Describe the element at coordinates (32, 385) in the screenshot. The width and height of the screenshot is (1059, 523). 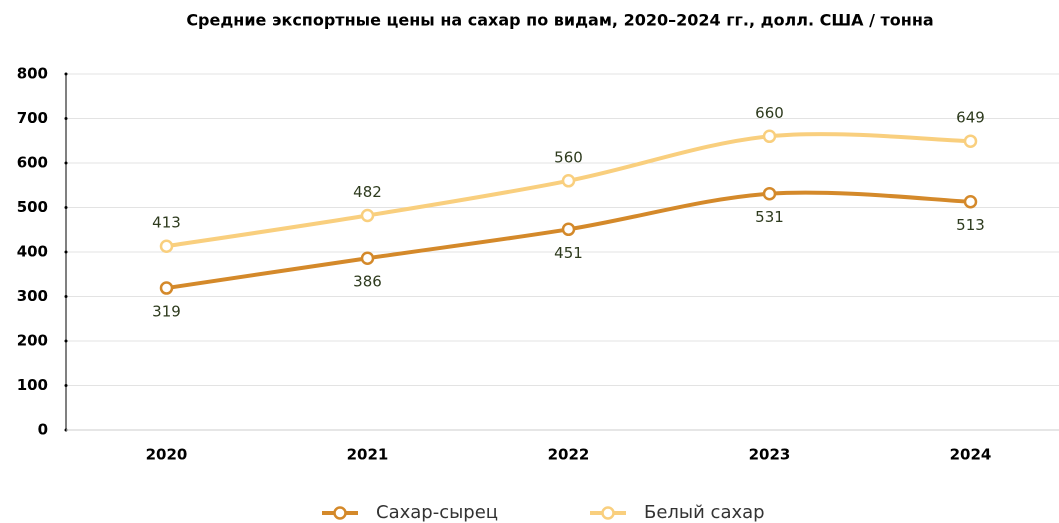
I see `y-tick-label: 100` at that location.